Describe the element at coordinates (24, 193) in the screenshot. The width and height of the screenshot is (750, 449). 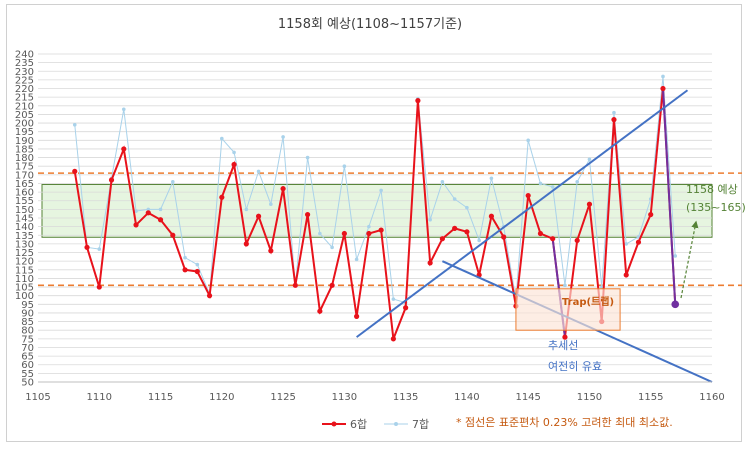
I see `y-tick-label: 160` at that location.